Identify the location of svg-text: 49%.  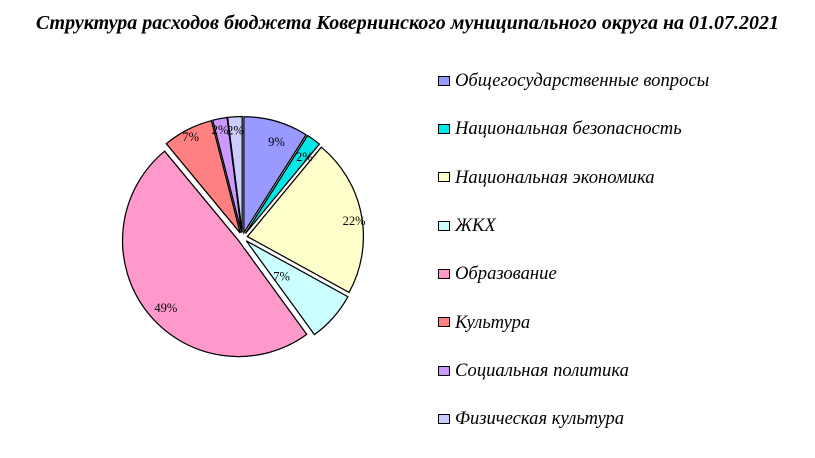
(165, 308).